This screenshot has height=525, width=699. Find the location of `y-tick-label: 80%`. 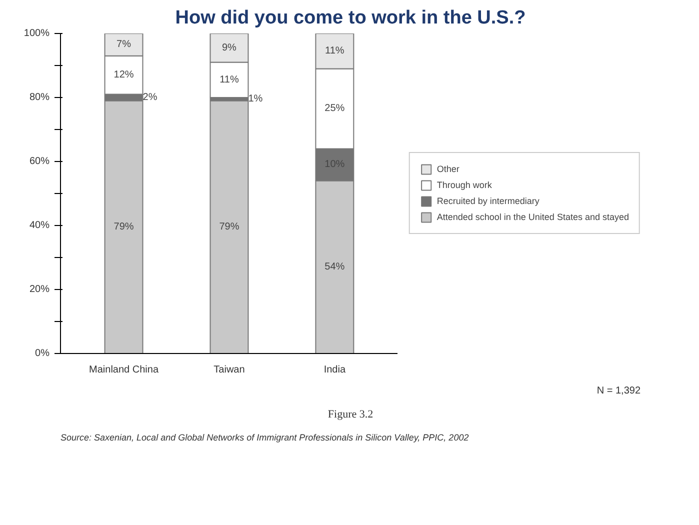

y-tick-label: 80% is located at coordinates (39, 97).